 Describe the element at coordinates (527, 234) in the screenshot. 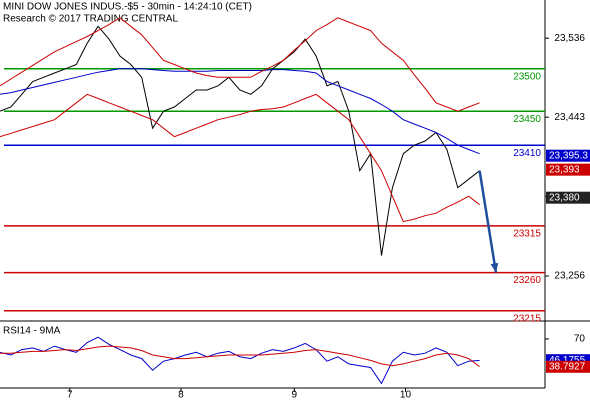

I see `level-label: 23315` at that location.